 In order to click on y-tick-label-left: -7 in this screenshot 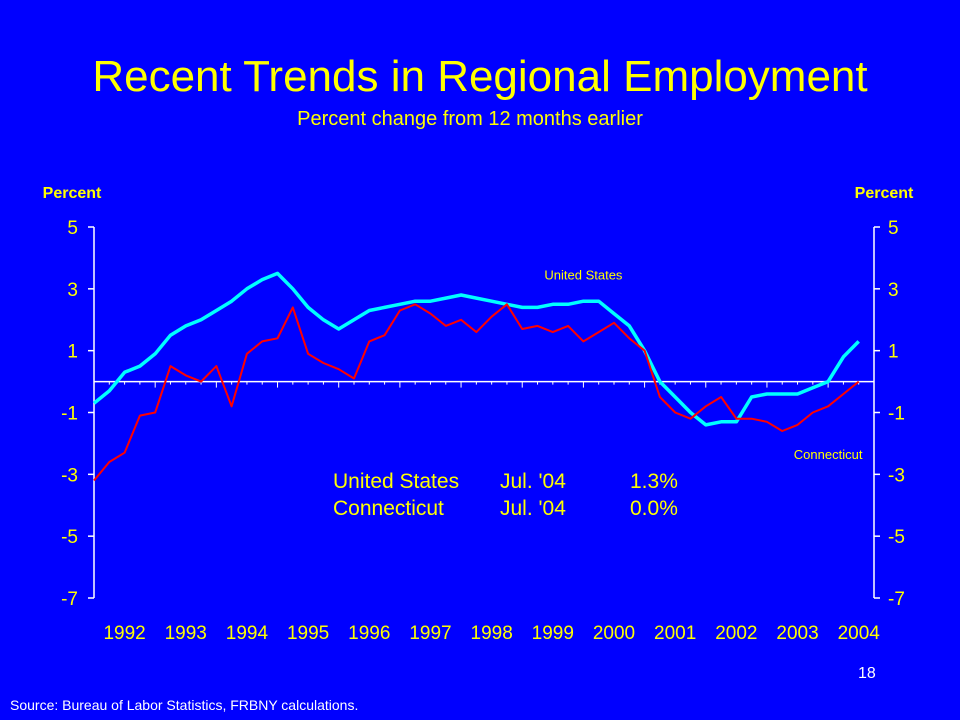, I will do `click(69, 599)`.